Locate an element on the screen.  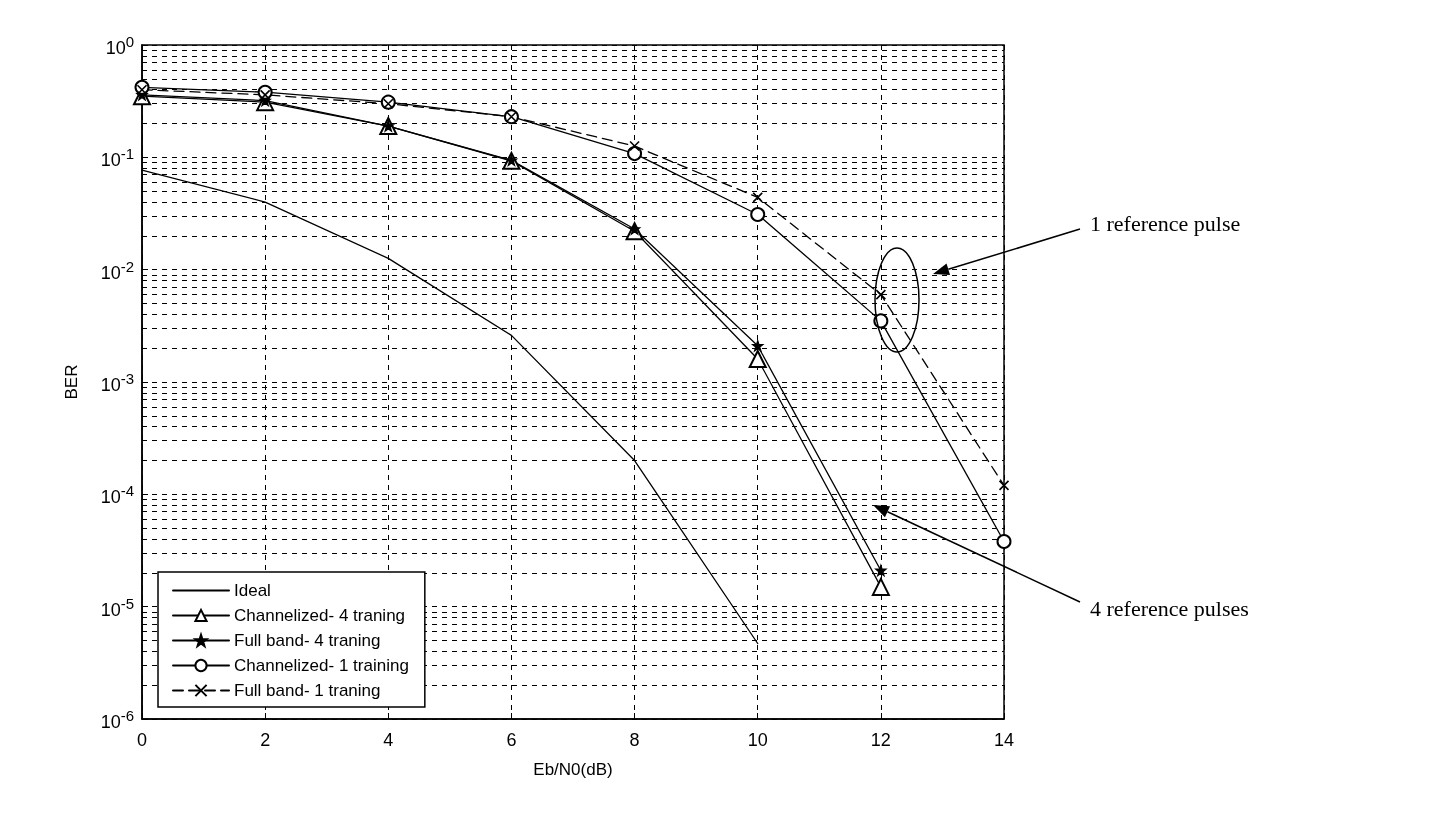
text: 4 reference pulses is located at coordinates (1169, 608).